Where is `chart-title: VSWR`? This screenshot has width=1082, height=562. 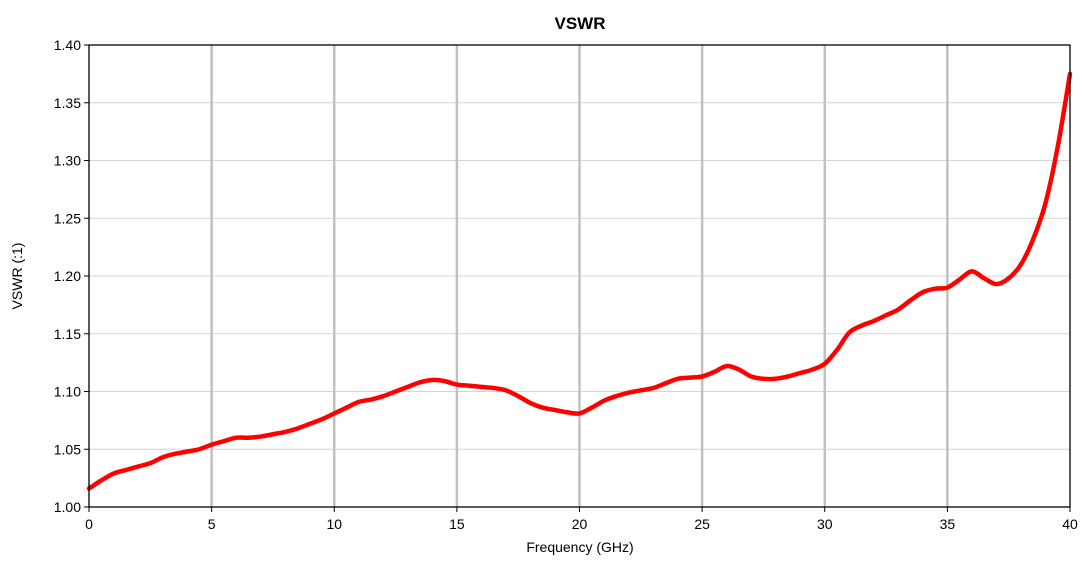
chart-title: VSWR is located at coordinates (580, 23).